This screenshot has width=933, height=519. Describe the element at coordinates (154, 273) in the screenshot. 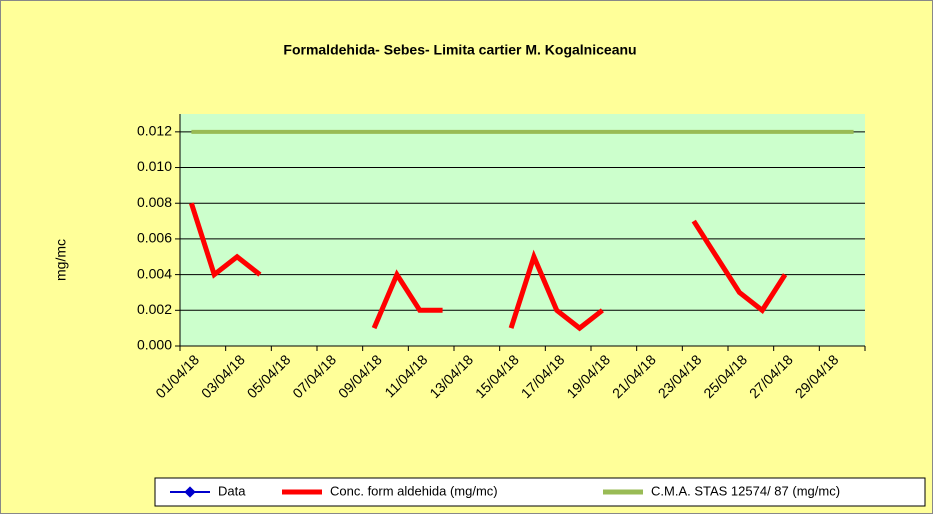

I see `y-tick-label: 0.004` at that location.